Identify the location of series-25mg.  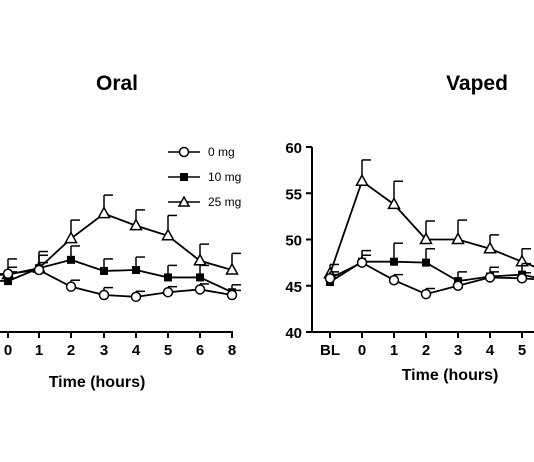
(428, 219).